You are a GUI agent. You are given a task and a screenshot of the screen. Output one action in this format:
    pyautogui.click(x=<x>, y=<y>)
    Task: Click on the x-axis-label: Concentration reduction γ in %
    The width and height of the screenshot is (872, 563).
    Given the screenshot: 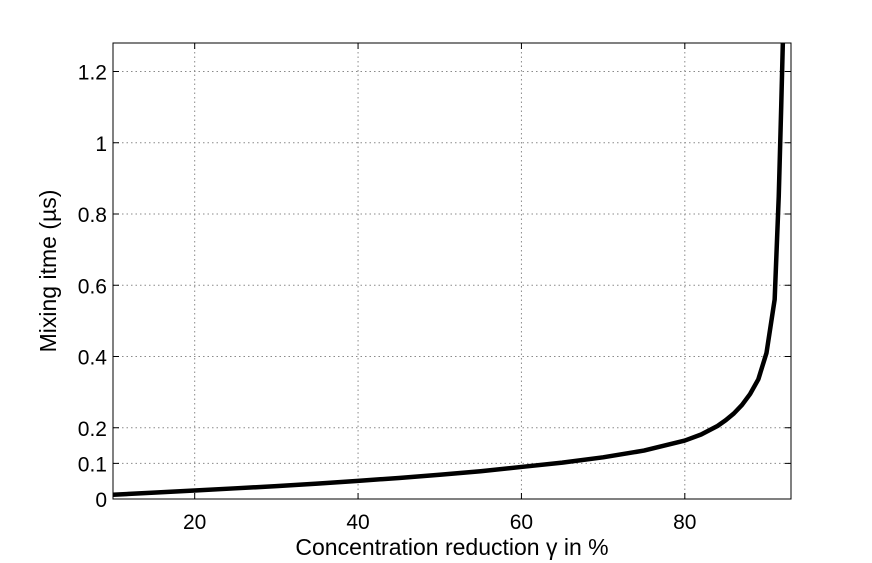 What is the action you would take?
    pyautogui.click(x=451, y=547)
    